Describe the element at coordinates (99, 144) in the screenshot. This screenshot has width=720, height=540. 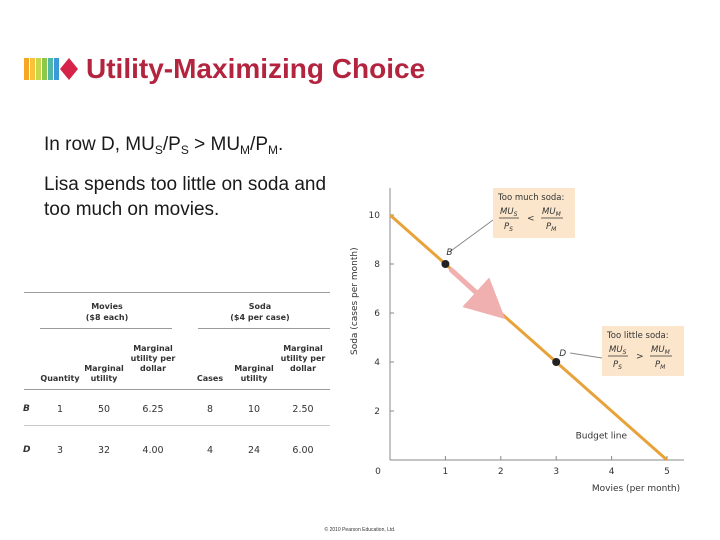
I see `statement-part: In row D, MU` at that location.